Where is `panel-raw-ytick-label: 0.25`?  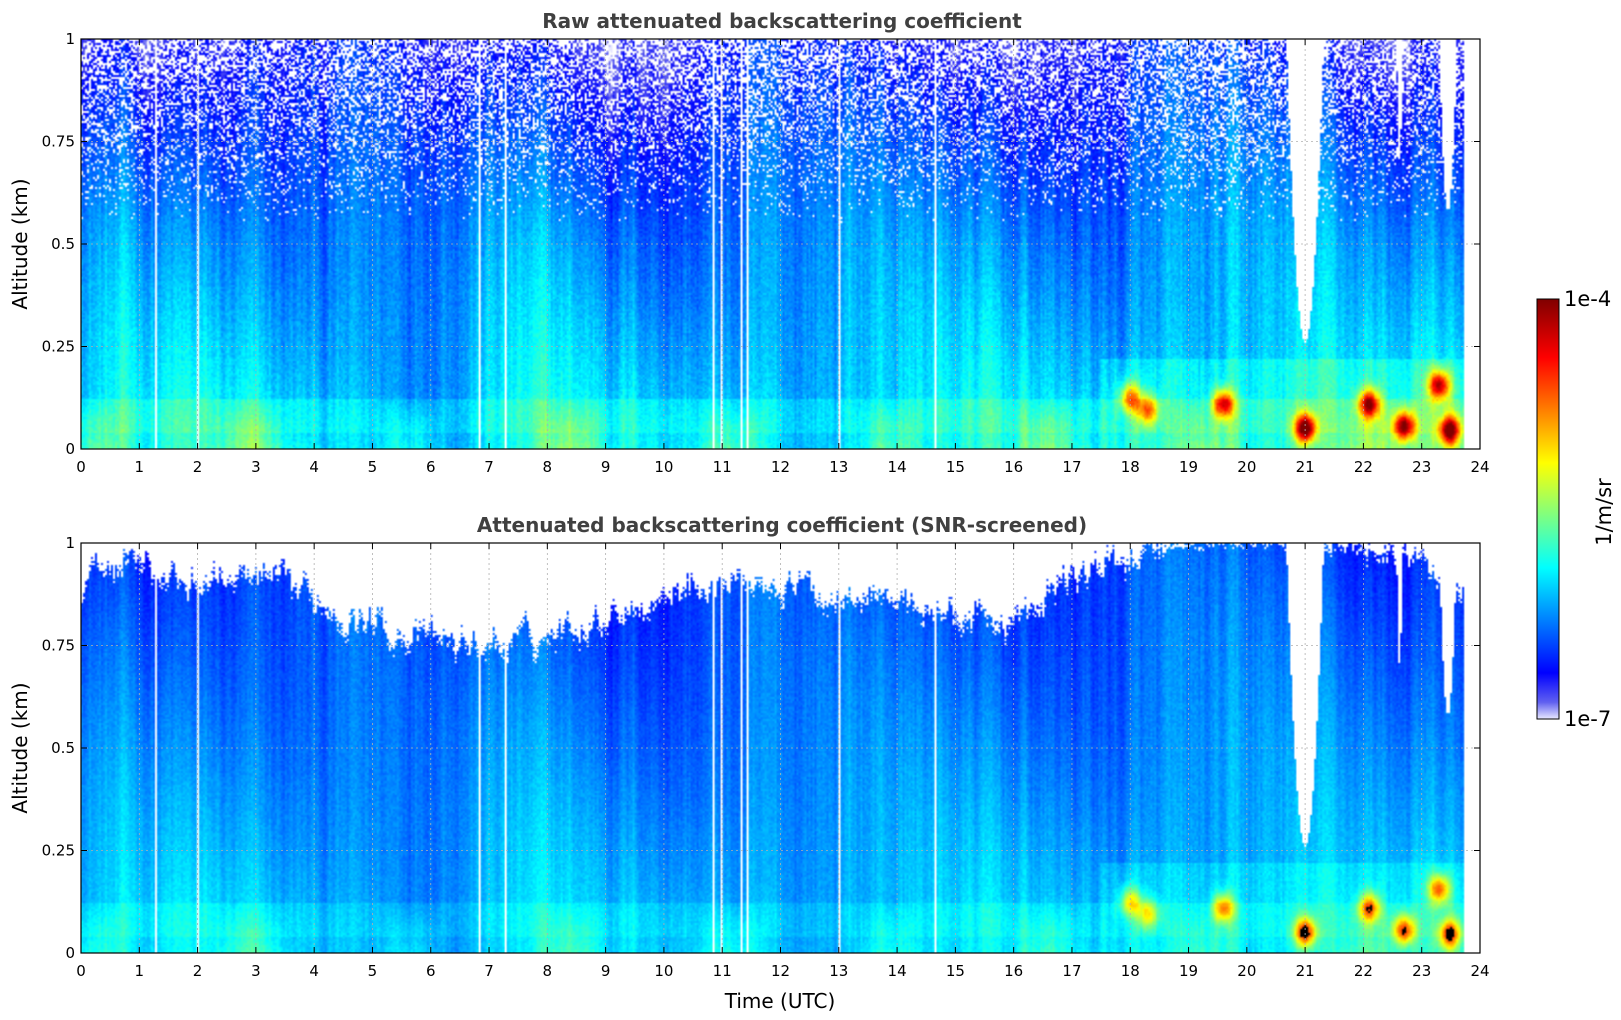
panel-raw-ytick-label: 0.25 is located at coordinates (58, 347).